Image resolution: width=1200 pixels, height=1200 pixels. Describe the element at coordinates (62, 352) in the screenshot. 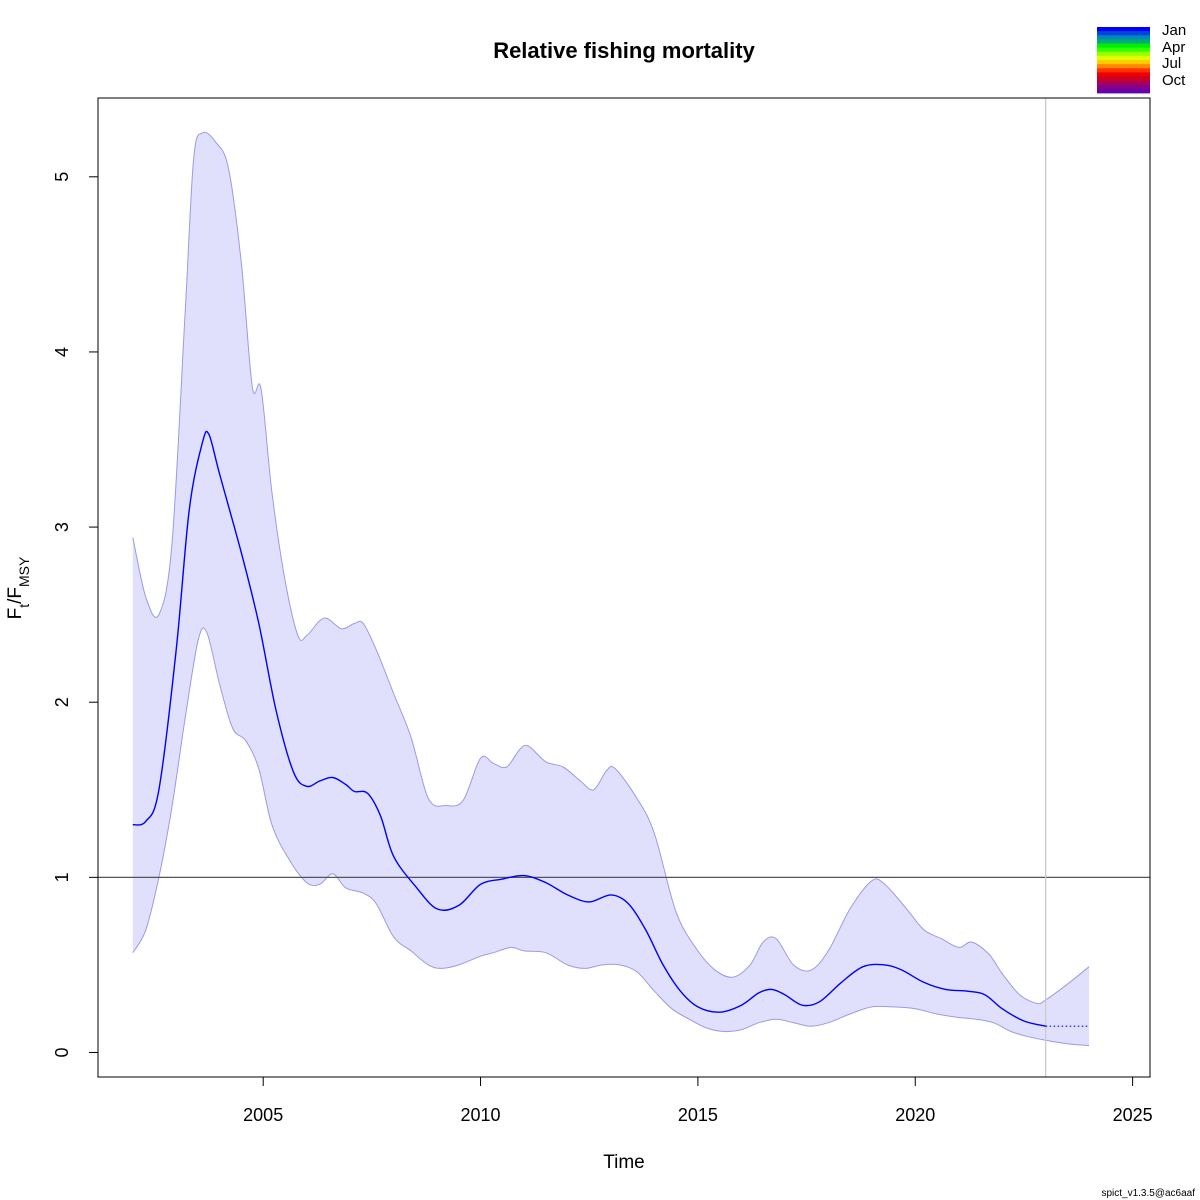

I see `y-tick-label: 4` at that location.